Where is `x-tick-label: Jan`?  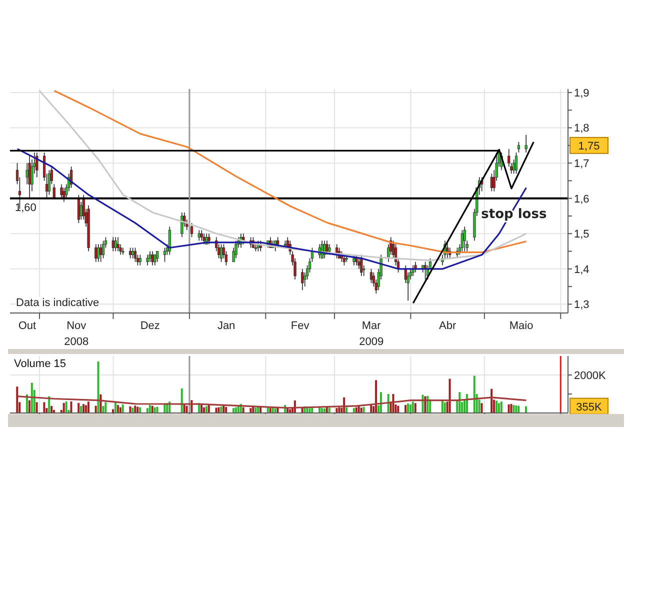
x-tick-label: Jan is located at coordinates (226, 326).